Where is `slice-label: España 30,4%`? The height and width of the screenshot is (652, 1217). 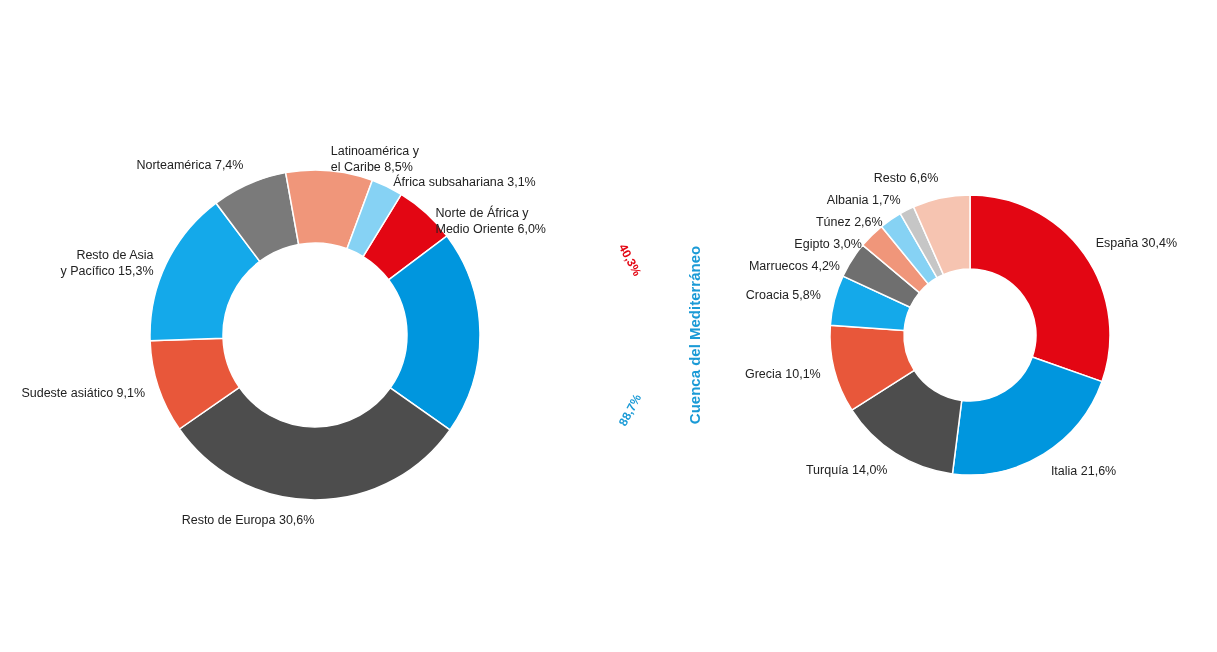 slice-label: España 30,4% is located at coordinates (1136, 242).